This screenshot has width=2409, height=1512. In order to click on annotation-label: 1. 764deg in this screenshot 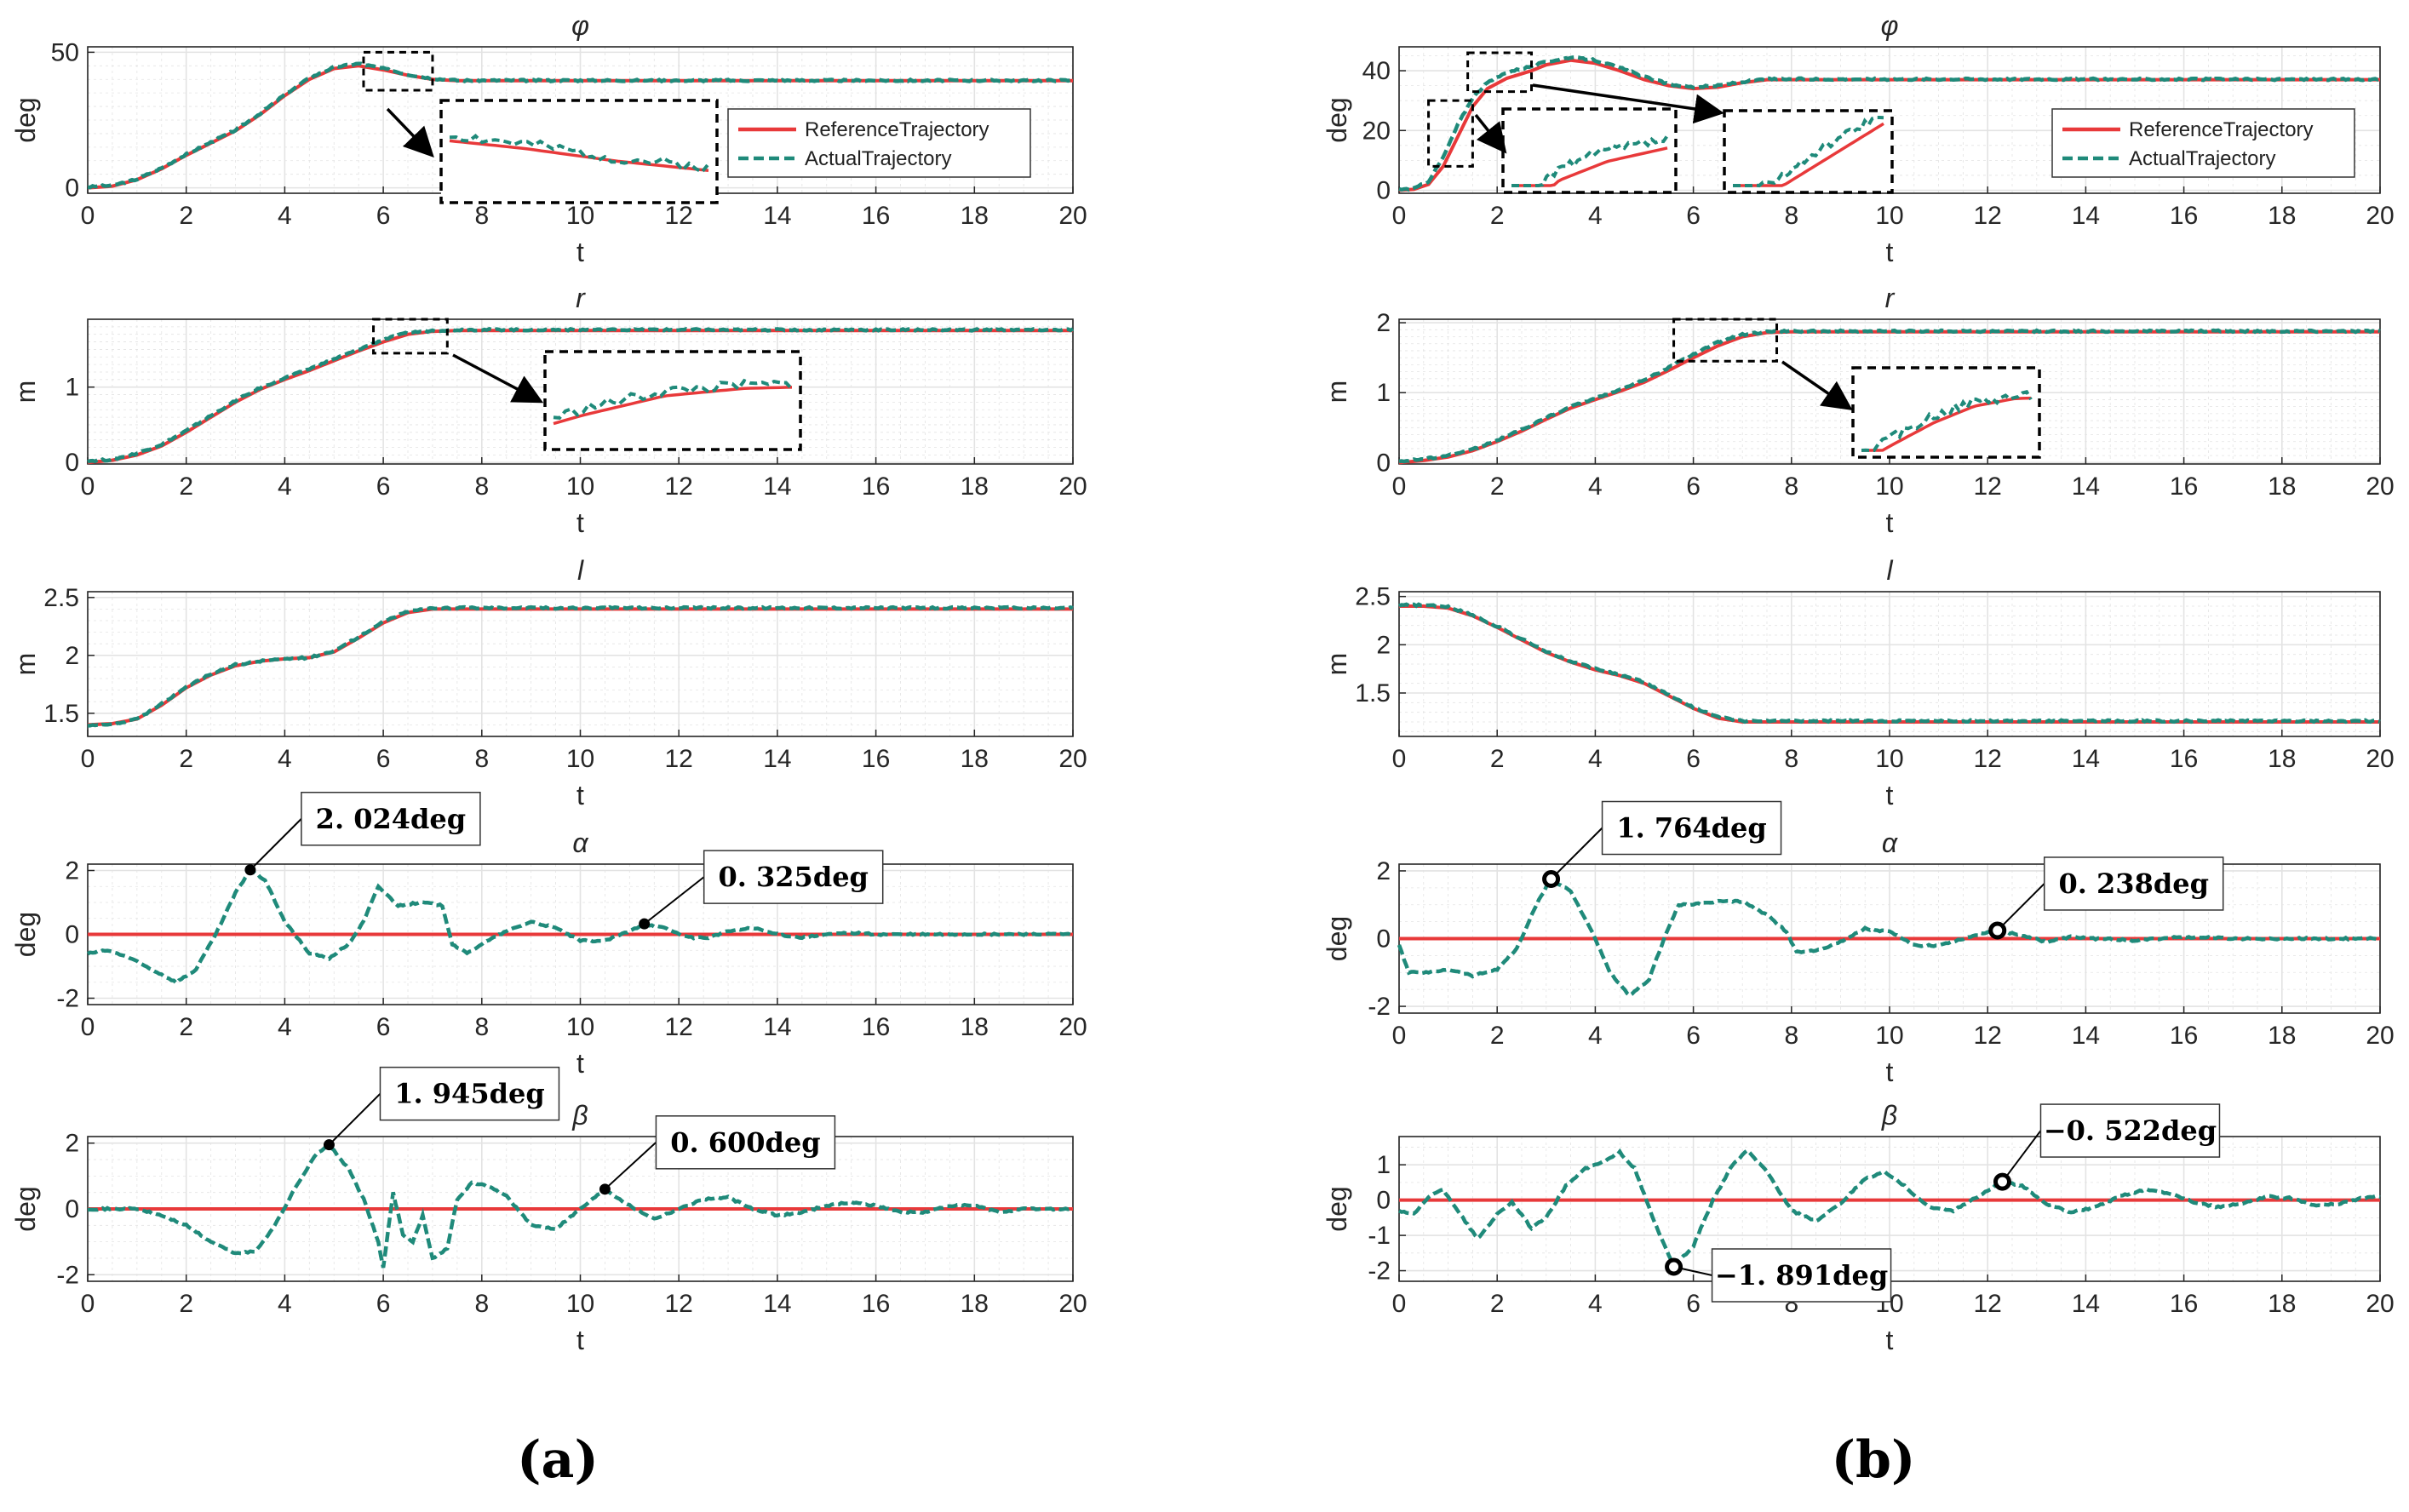, I will do `click(1691, 828)`.